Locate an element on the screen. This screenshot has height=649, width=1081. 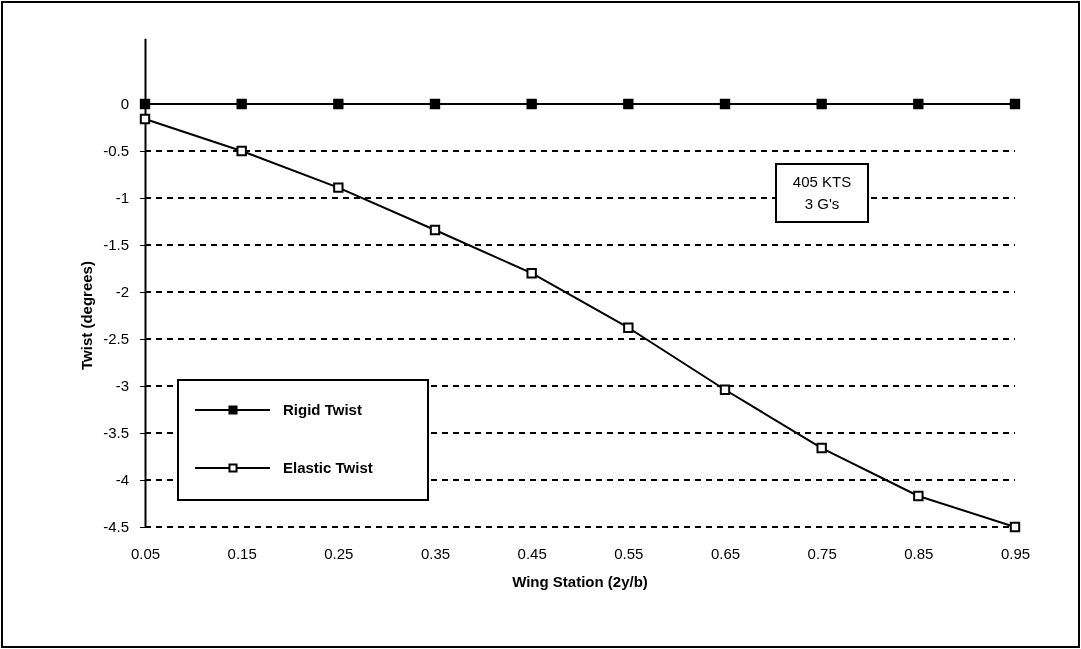
x-axis-title: Wing Station (2y/b) is located at coordinates (580, 581).